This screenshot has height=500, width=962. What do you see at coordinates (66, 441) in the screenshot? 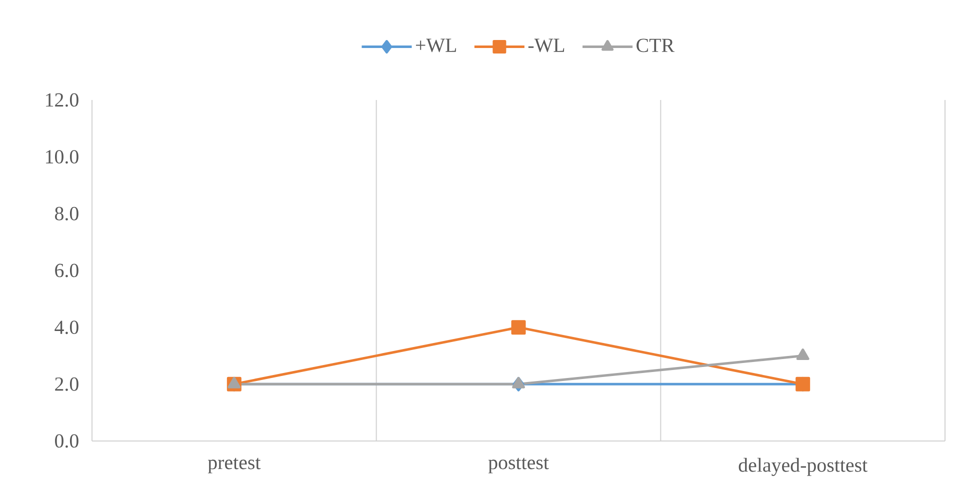
I see `y-tick-label: 0.0` at bounding box center [66, 441].